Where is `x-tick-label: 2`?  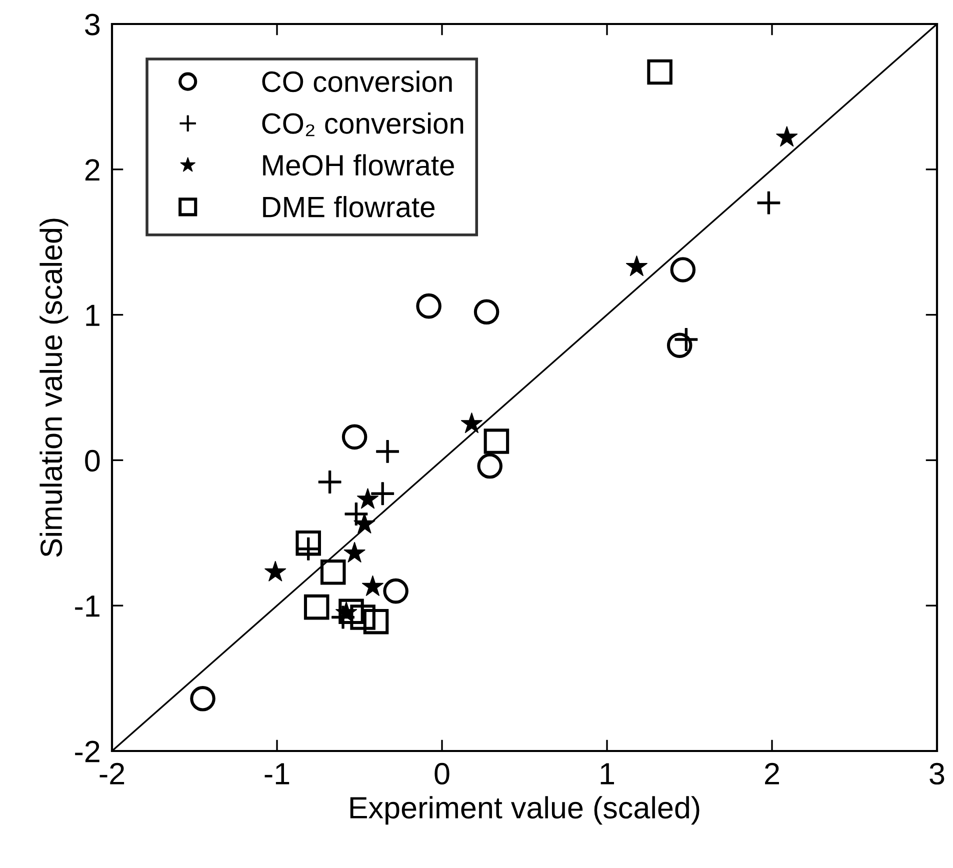
x-tick-label: 2 is located at coordinates (772, 773).